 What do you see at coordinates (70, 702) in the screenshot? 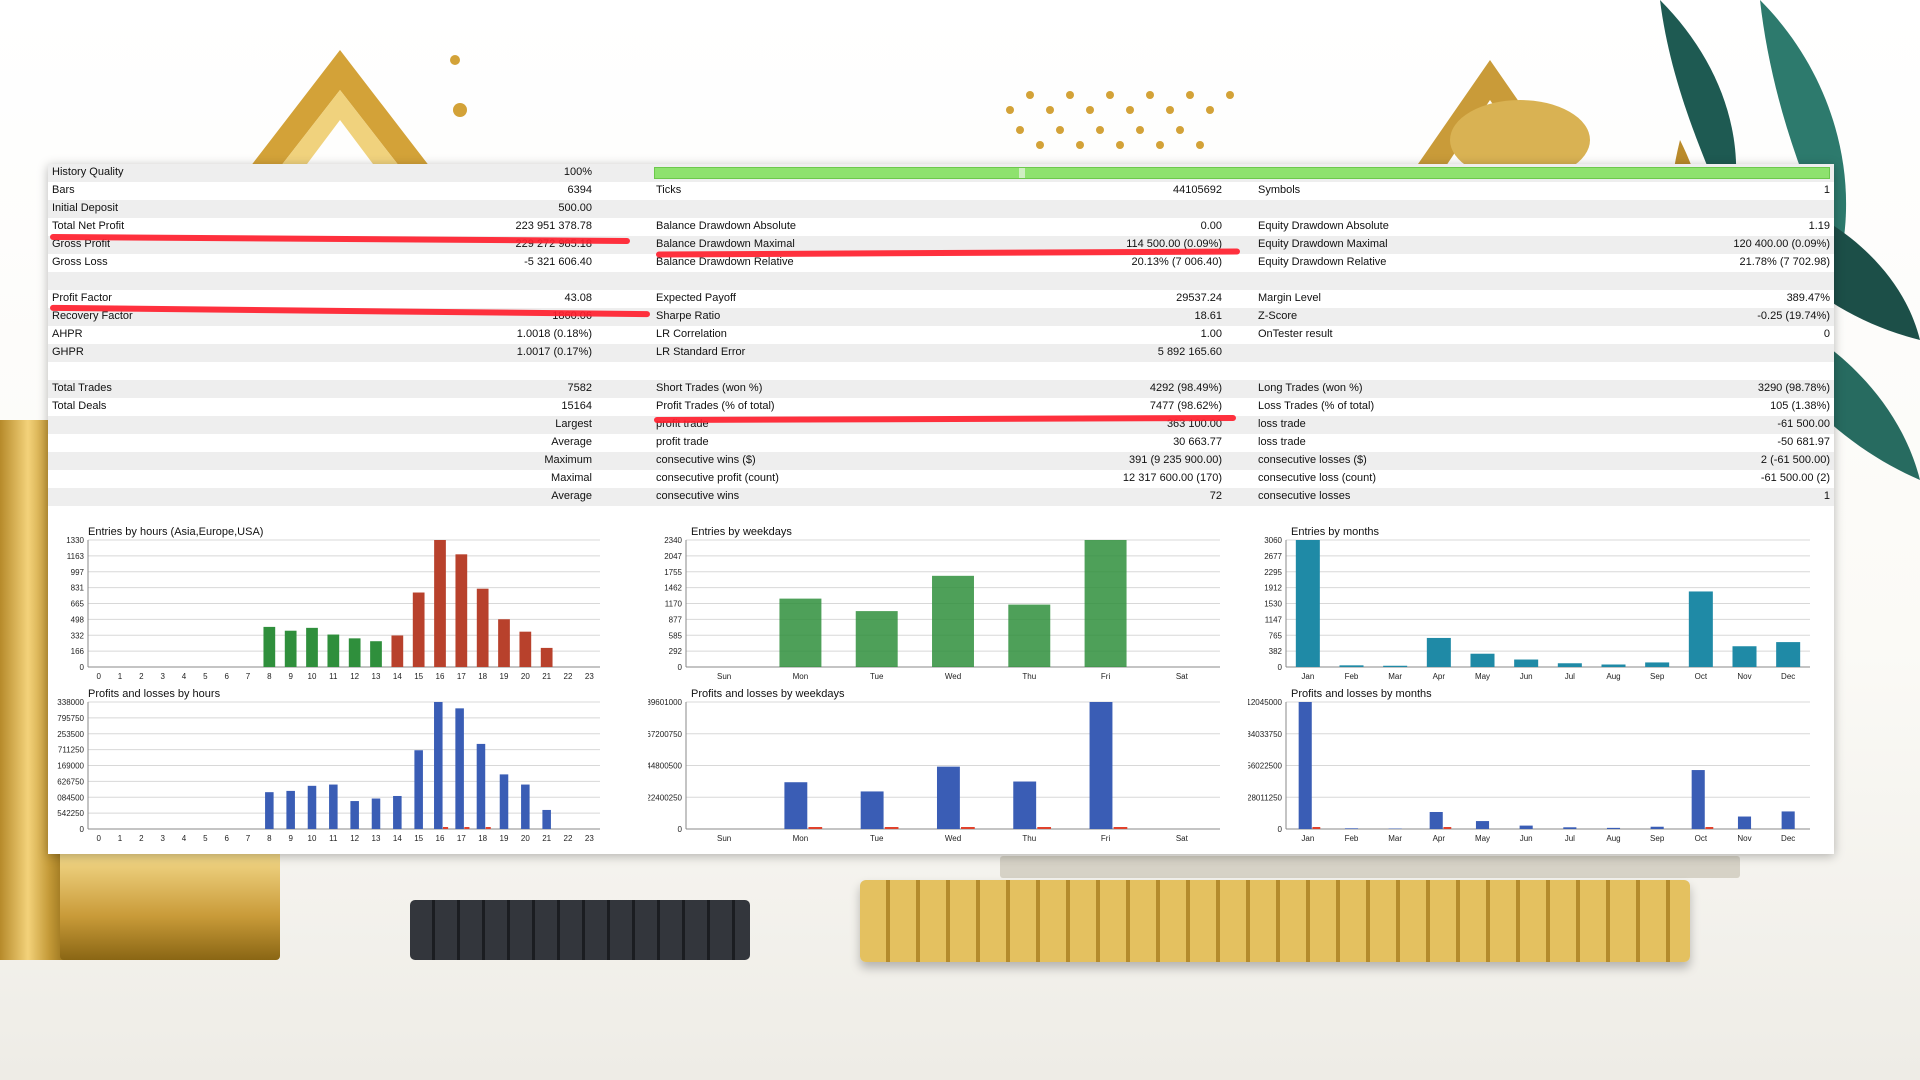
I see `y-tick-label: 338000` at bounding box center [70, 702].